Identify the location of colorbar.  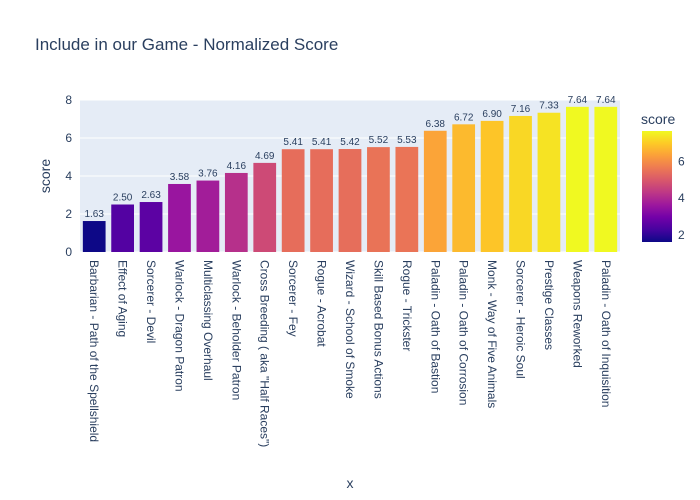
(657, 186).